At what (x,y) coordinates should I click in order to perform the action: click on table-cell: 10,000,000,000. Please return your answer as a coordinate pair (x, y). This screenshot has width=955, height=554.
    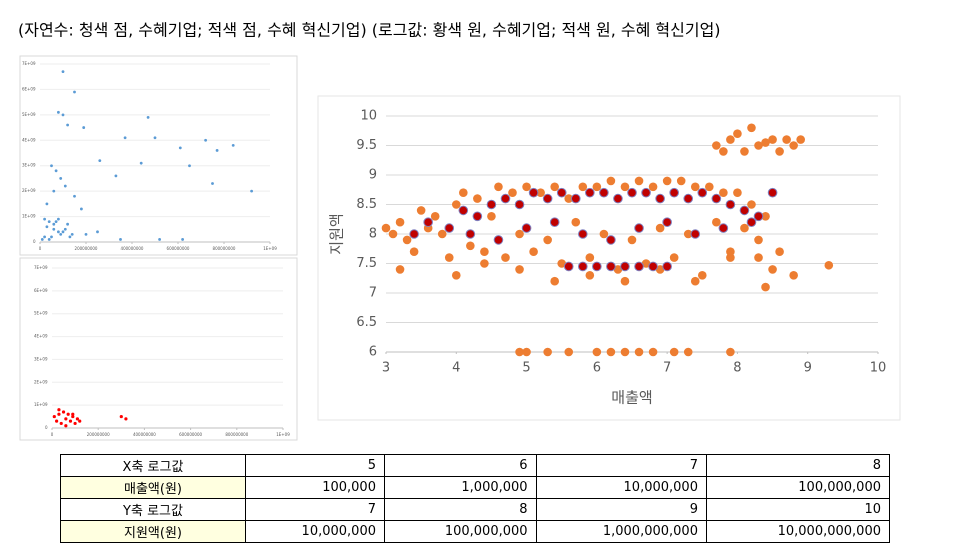
    Looking at the image, I should click on (798, 531).